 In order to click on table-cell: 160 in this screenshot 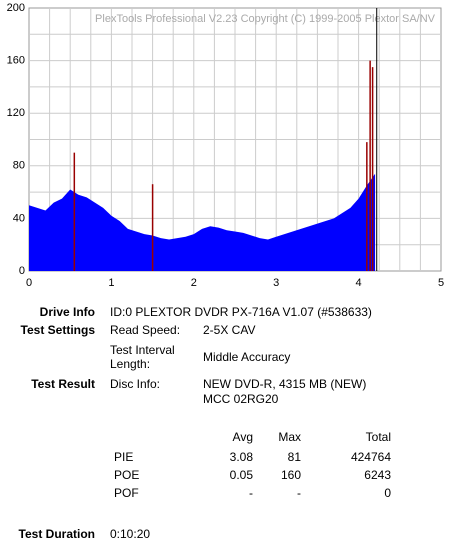, I will do `click(290, 475)`.